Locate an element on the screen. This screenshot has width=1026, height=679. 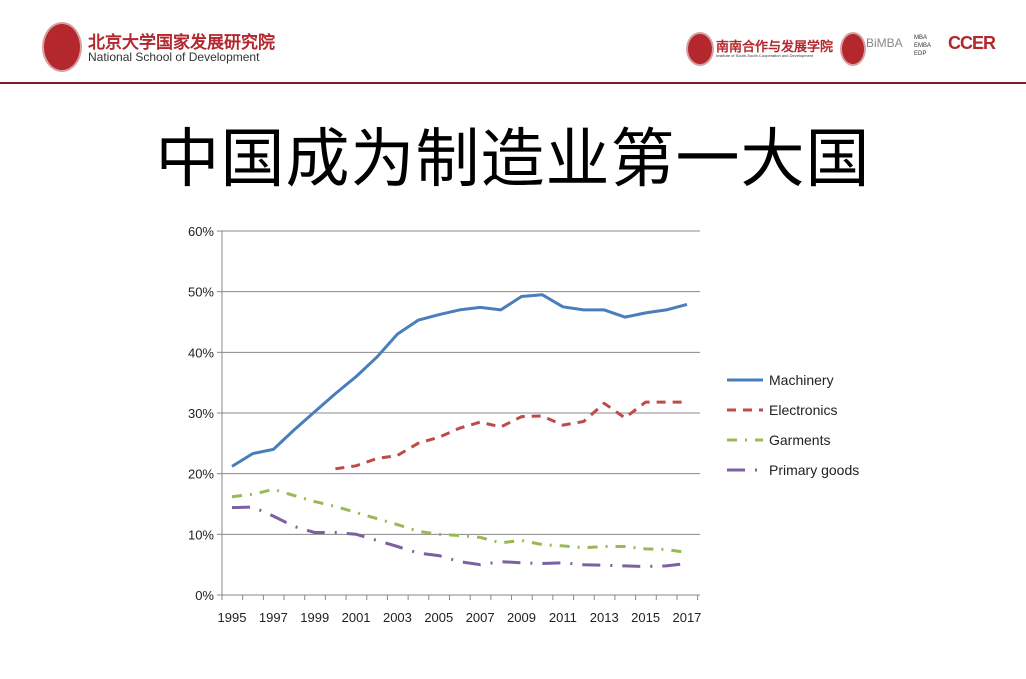
series-line-machinery is located at coordinates (459, 380).